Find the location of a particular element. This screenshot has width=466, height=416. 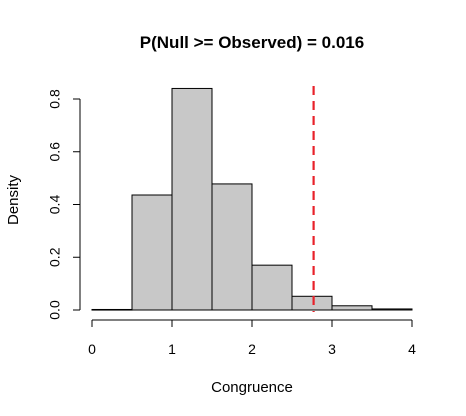

y-tick-label: 0.2 is located at coordinates (55, 257).